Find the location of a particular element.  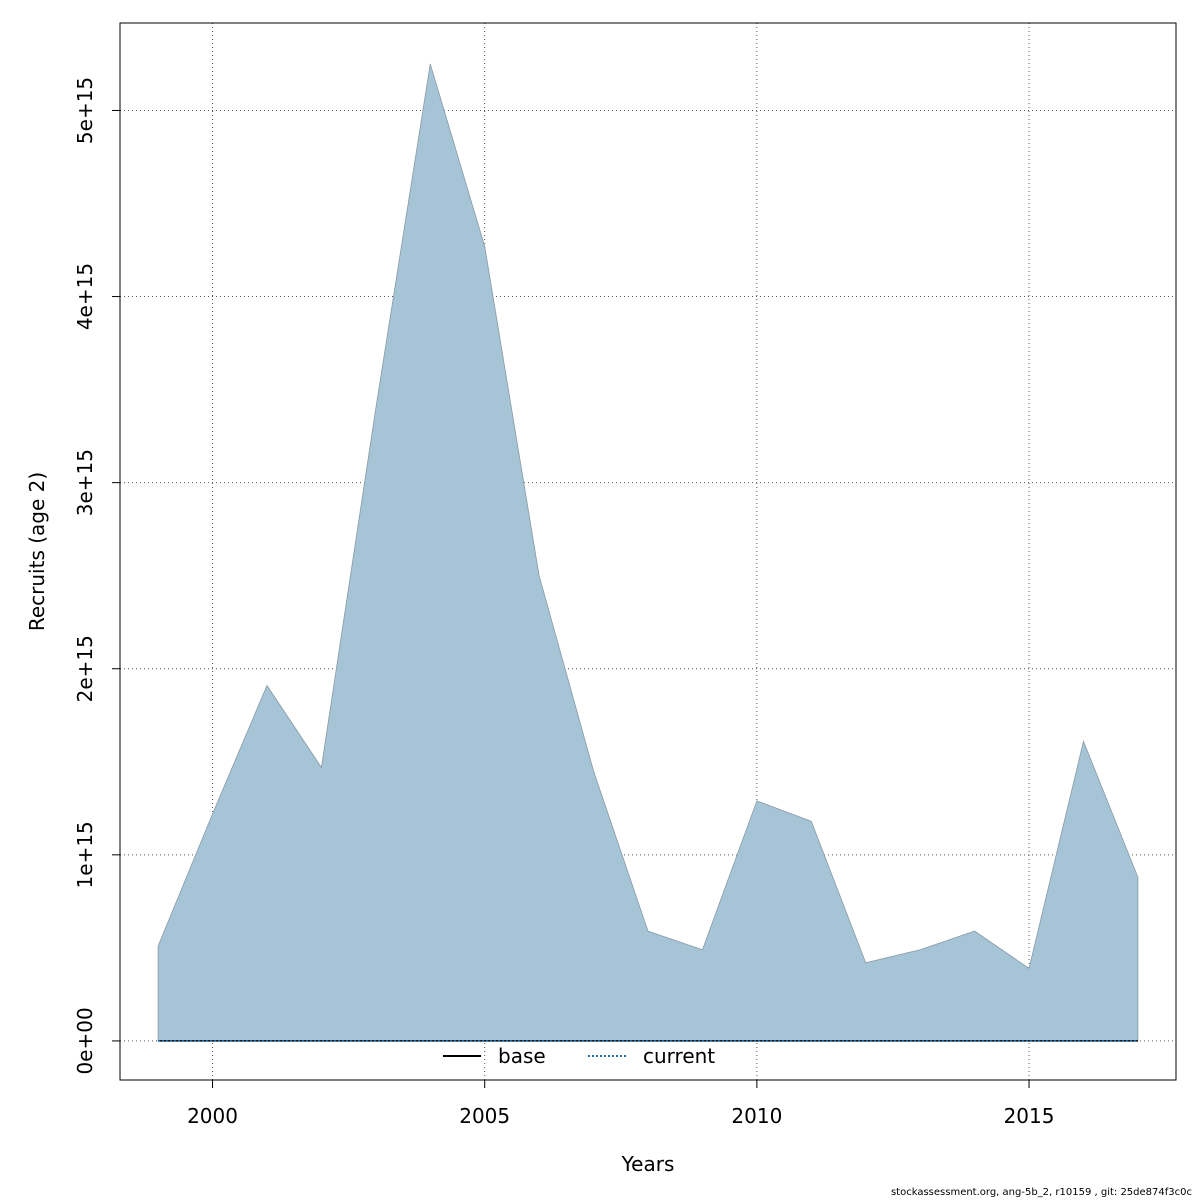

x-tick-label: 2010 is located at coordinates (756, 1116).